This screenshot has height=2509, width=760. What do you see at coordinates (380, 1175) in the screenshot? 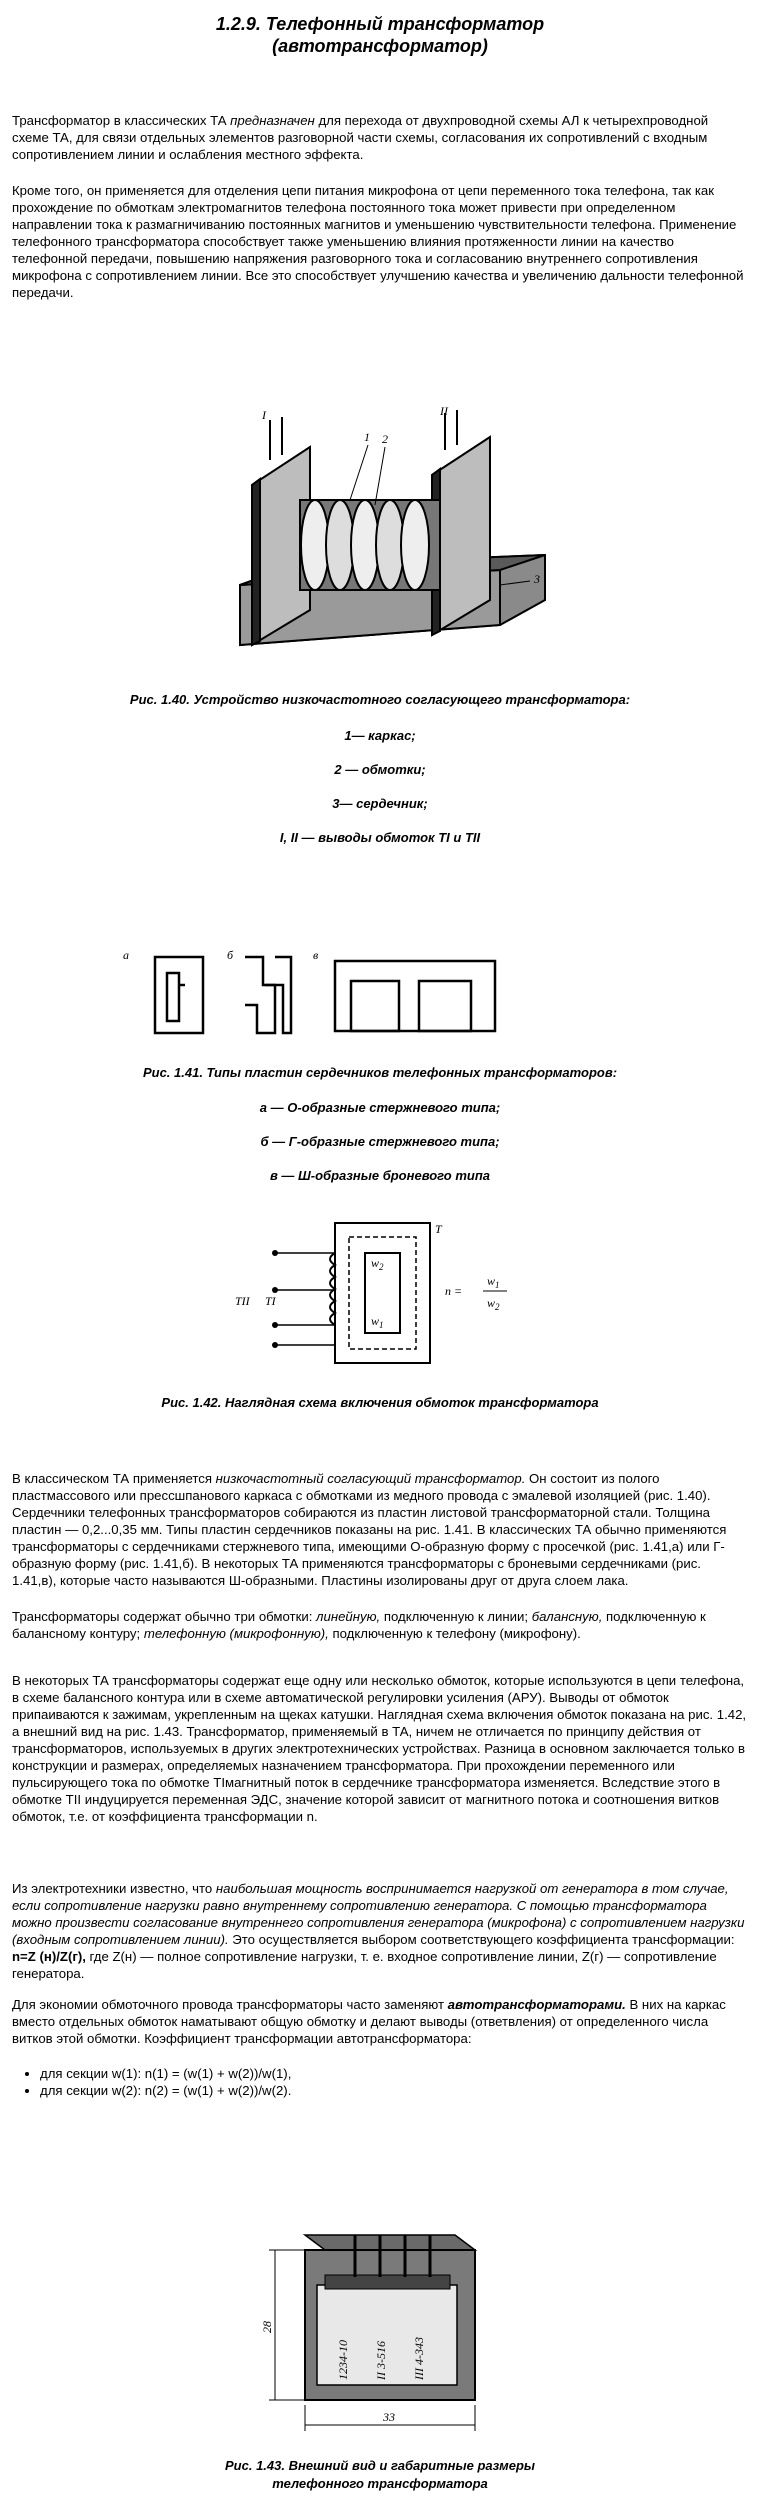
I see `fig141-item-3: в — Ш-образные броневого типа` at bounding box center [380, 1175].